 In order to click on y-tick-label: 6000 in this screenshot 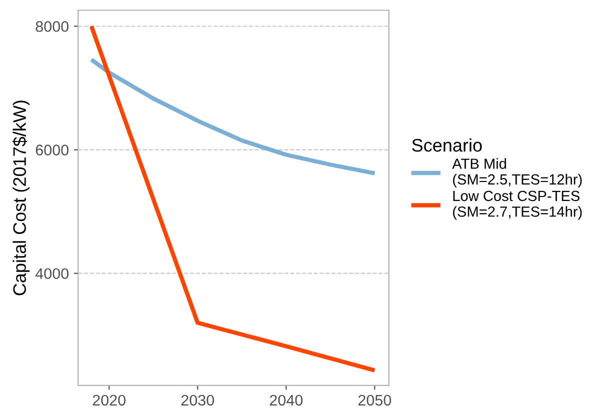, I will do `click(52, 150)`.